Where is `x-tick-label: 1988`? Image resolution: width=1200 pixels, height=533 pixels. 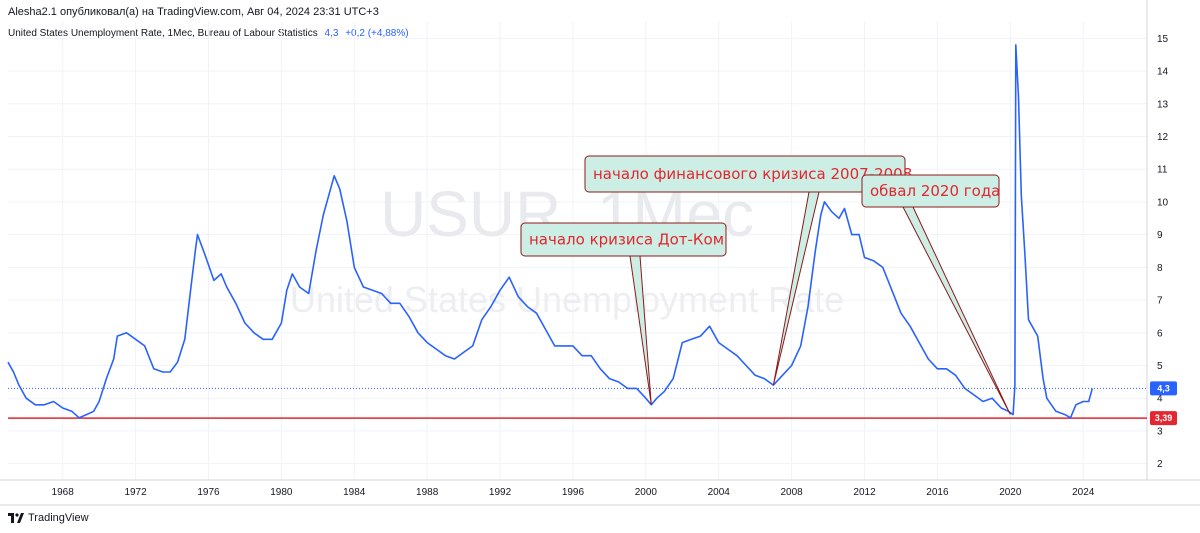 x-tick-label: 1988 is located at coordinates (427, 492).